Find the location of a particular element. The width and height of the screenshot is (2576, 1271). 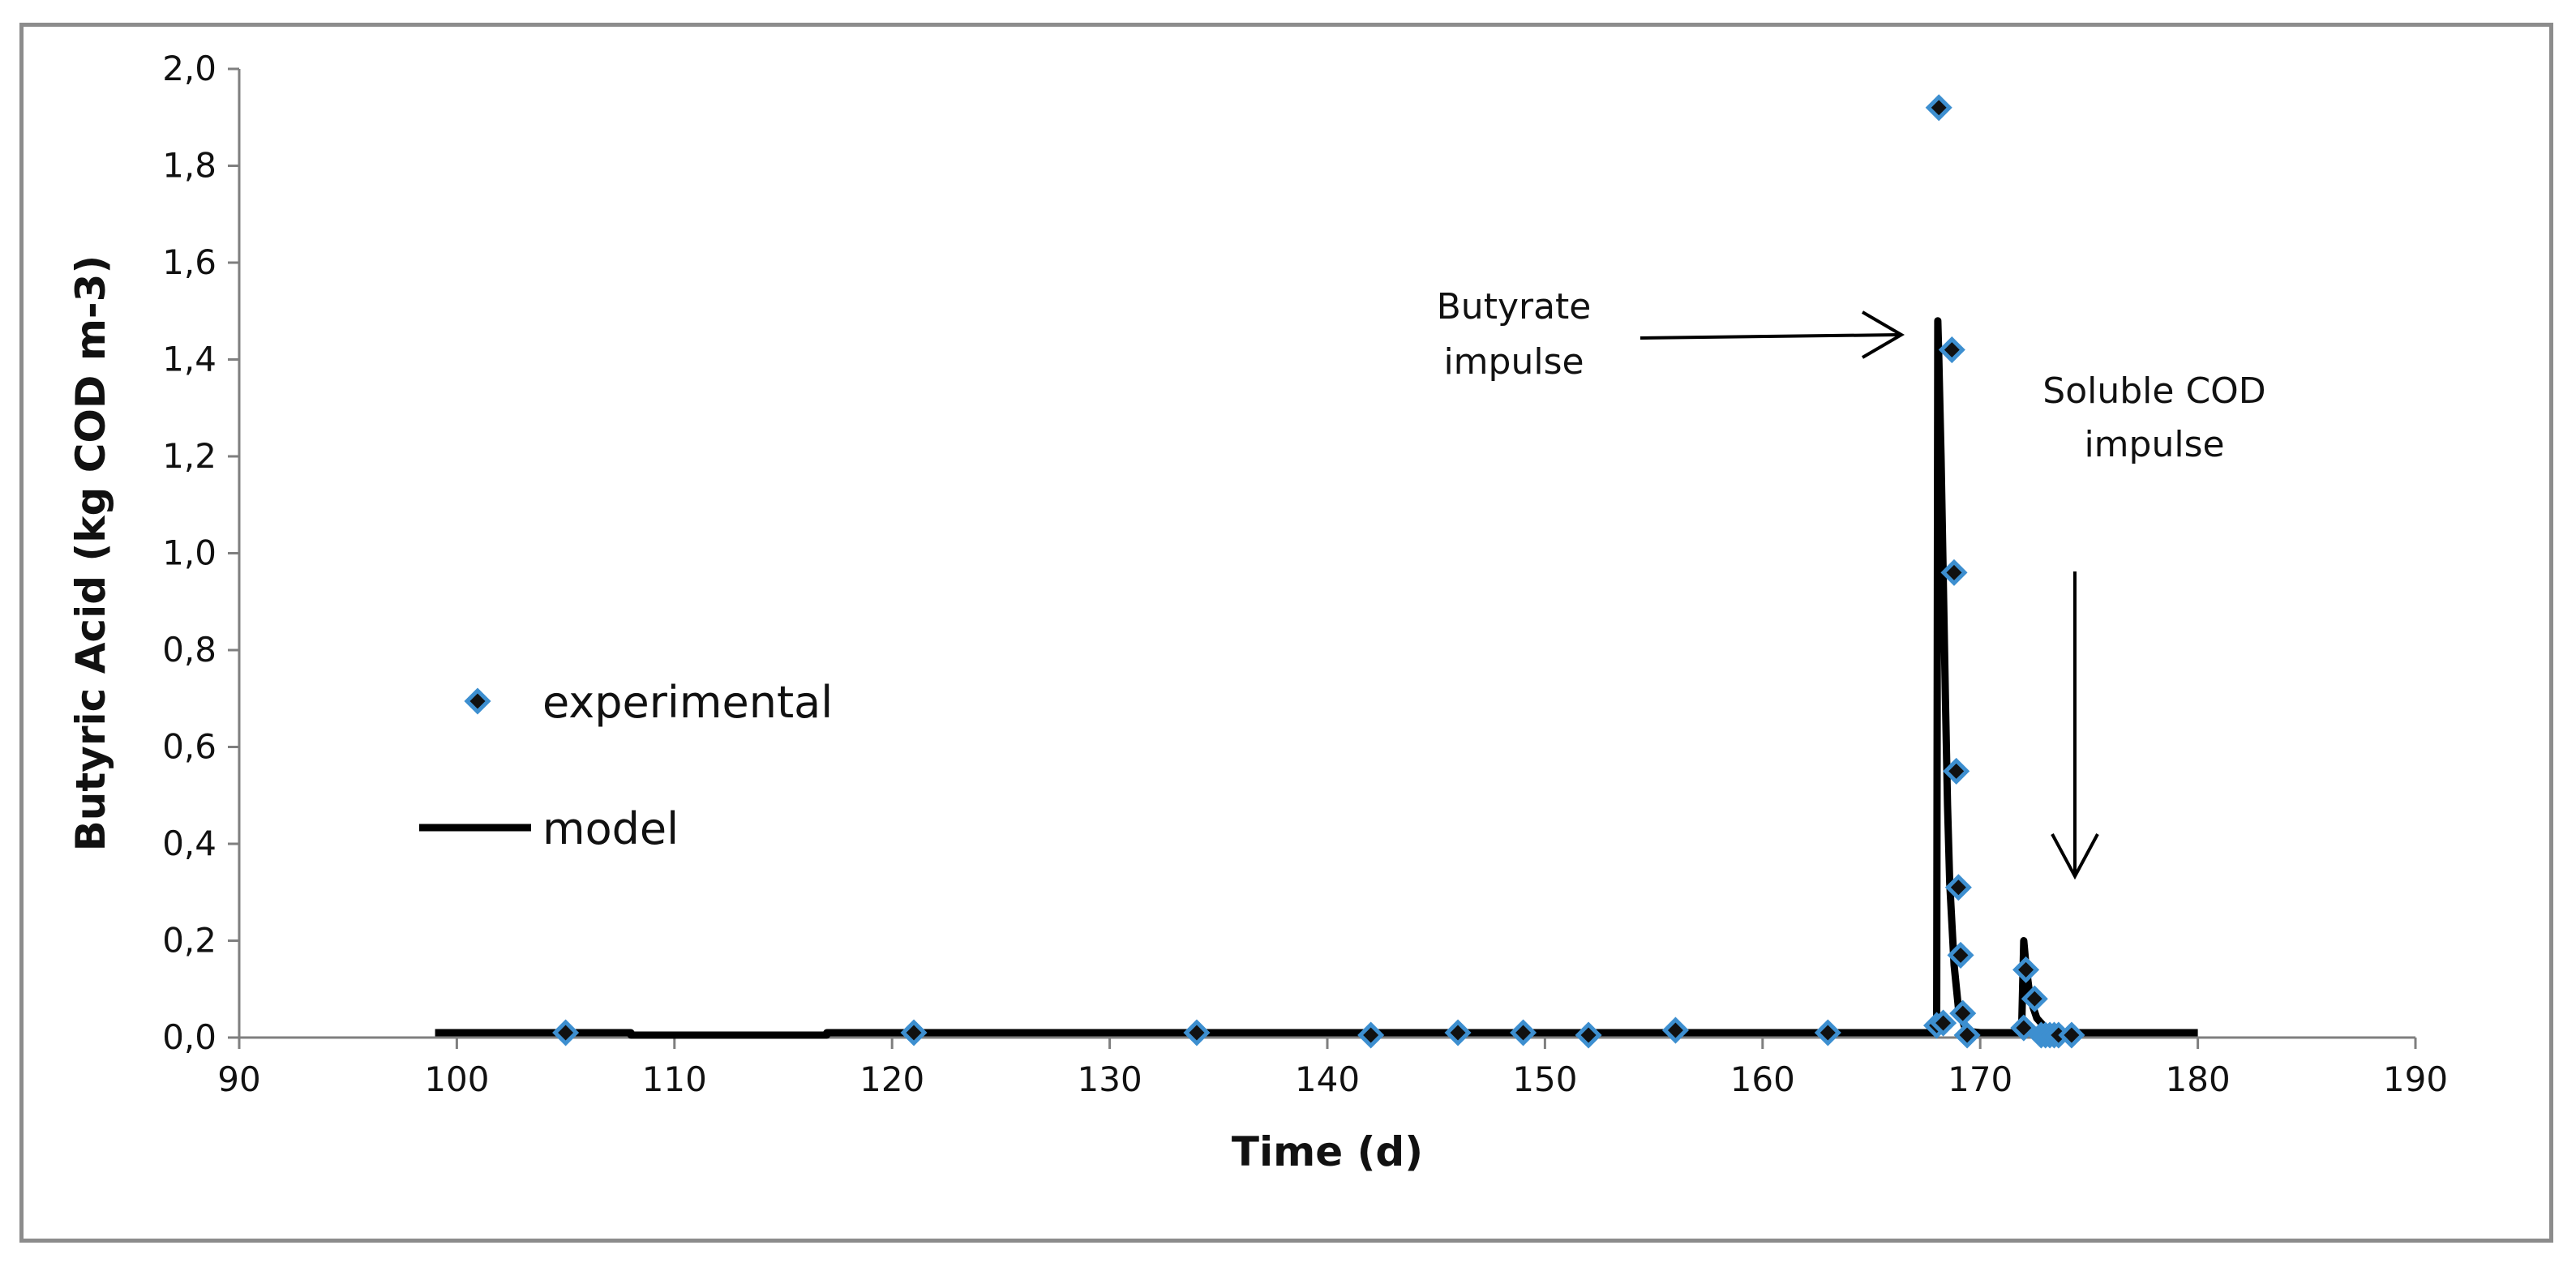

annotation-cod-arrow-head is located at coordinates (2075, 856).